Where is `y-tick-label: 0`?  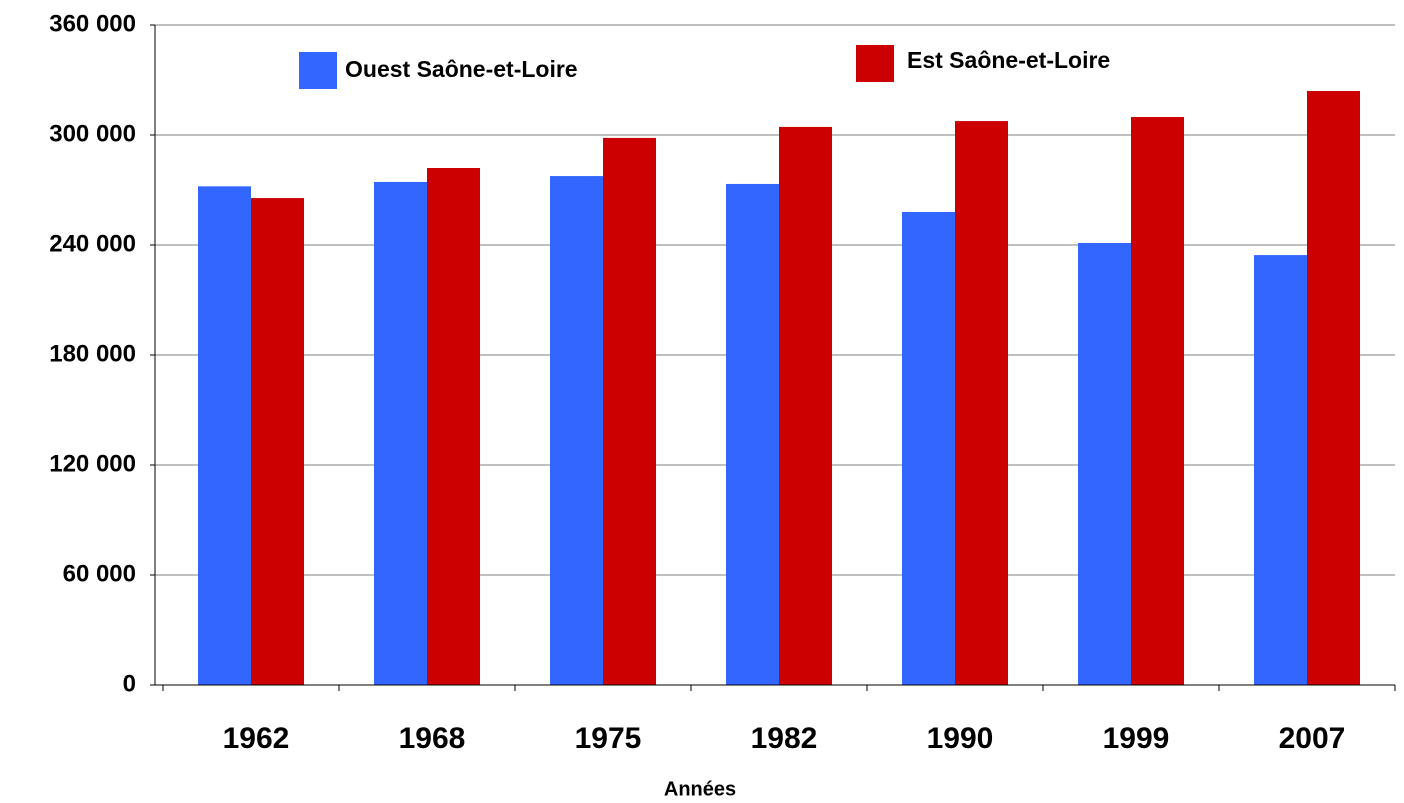 y-tick-label: 0 is located at coordinates (129, 683).